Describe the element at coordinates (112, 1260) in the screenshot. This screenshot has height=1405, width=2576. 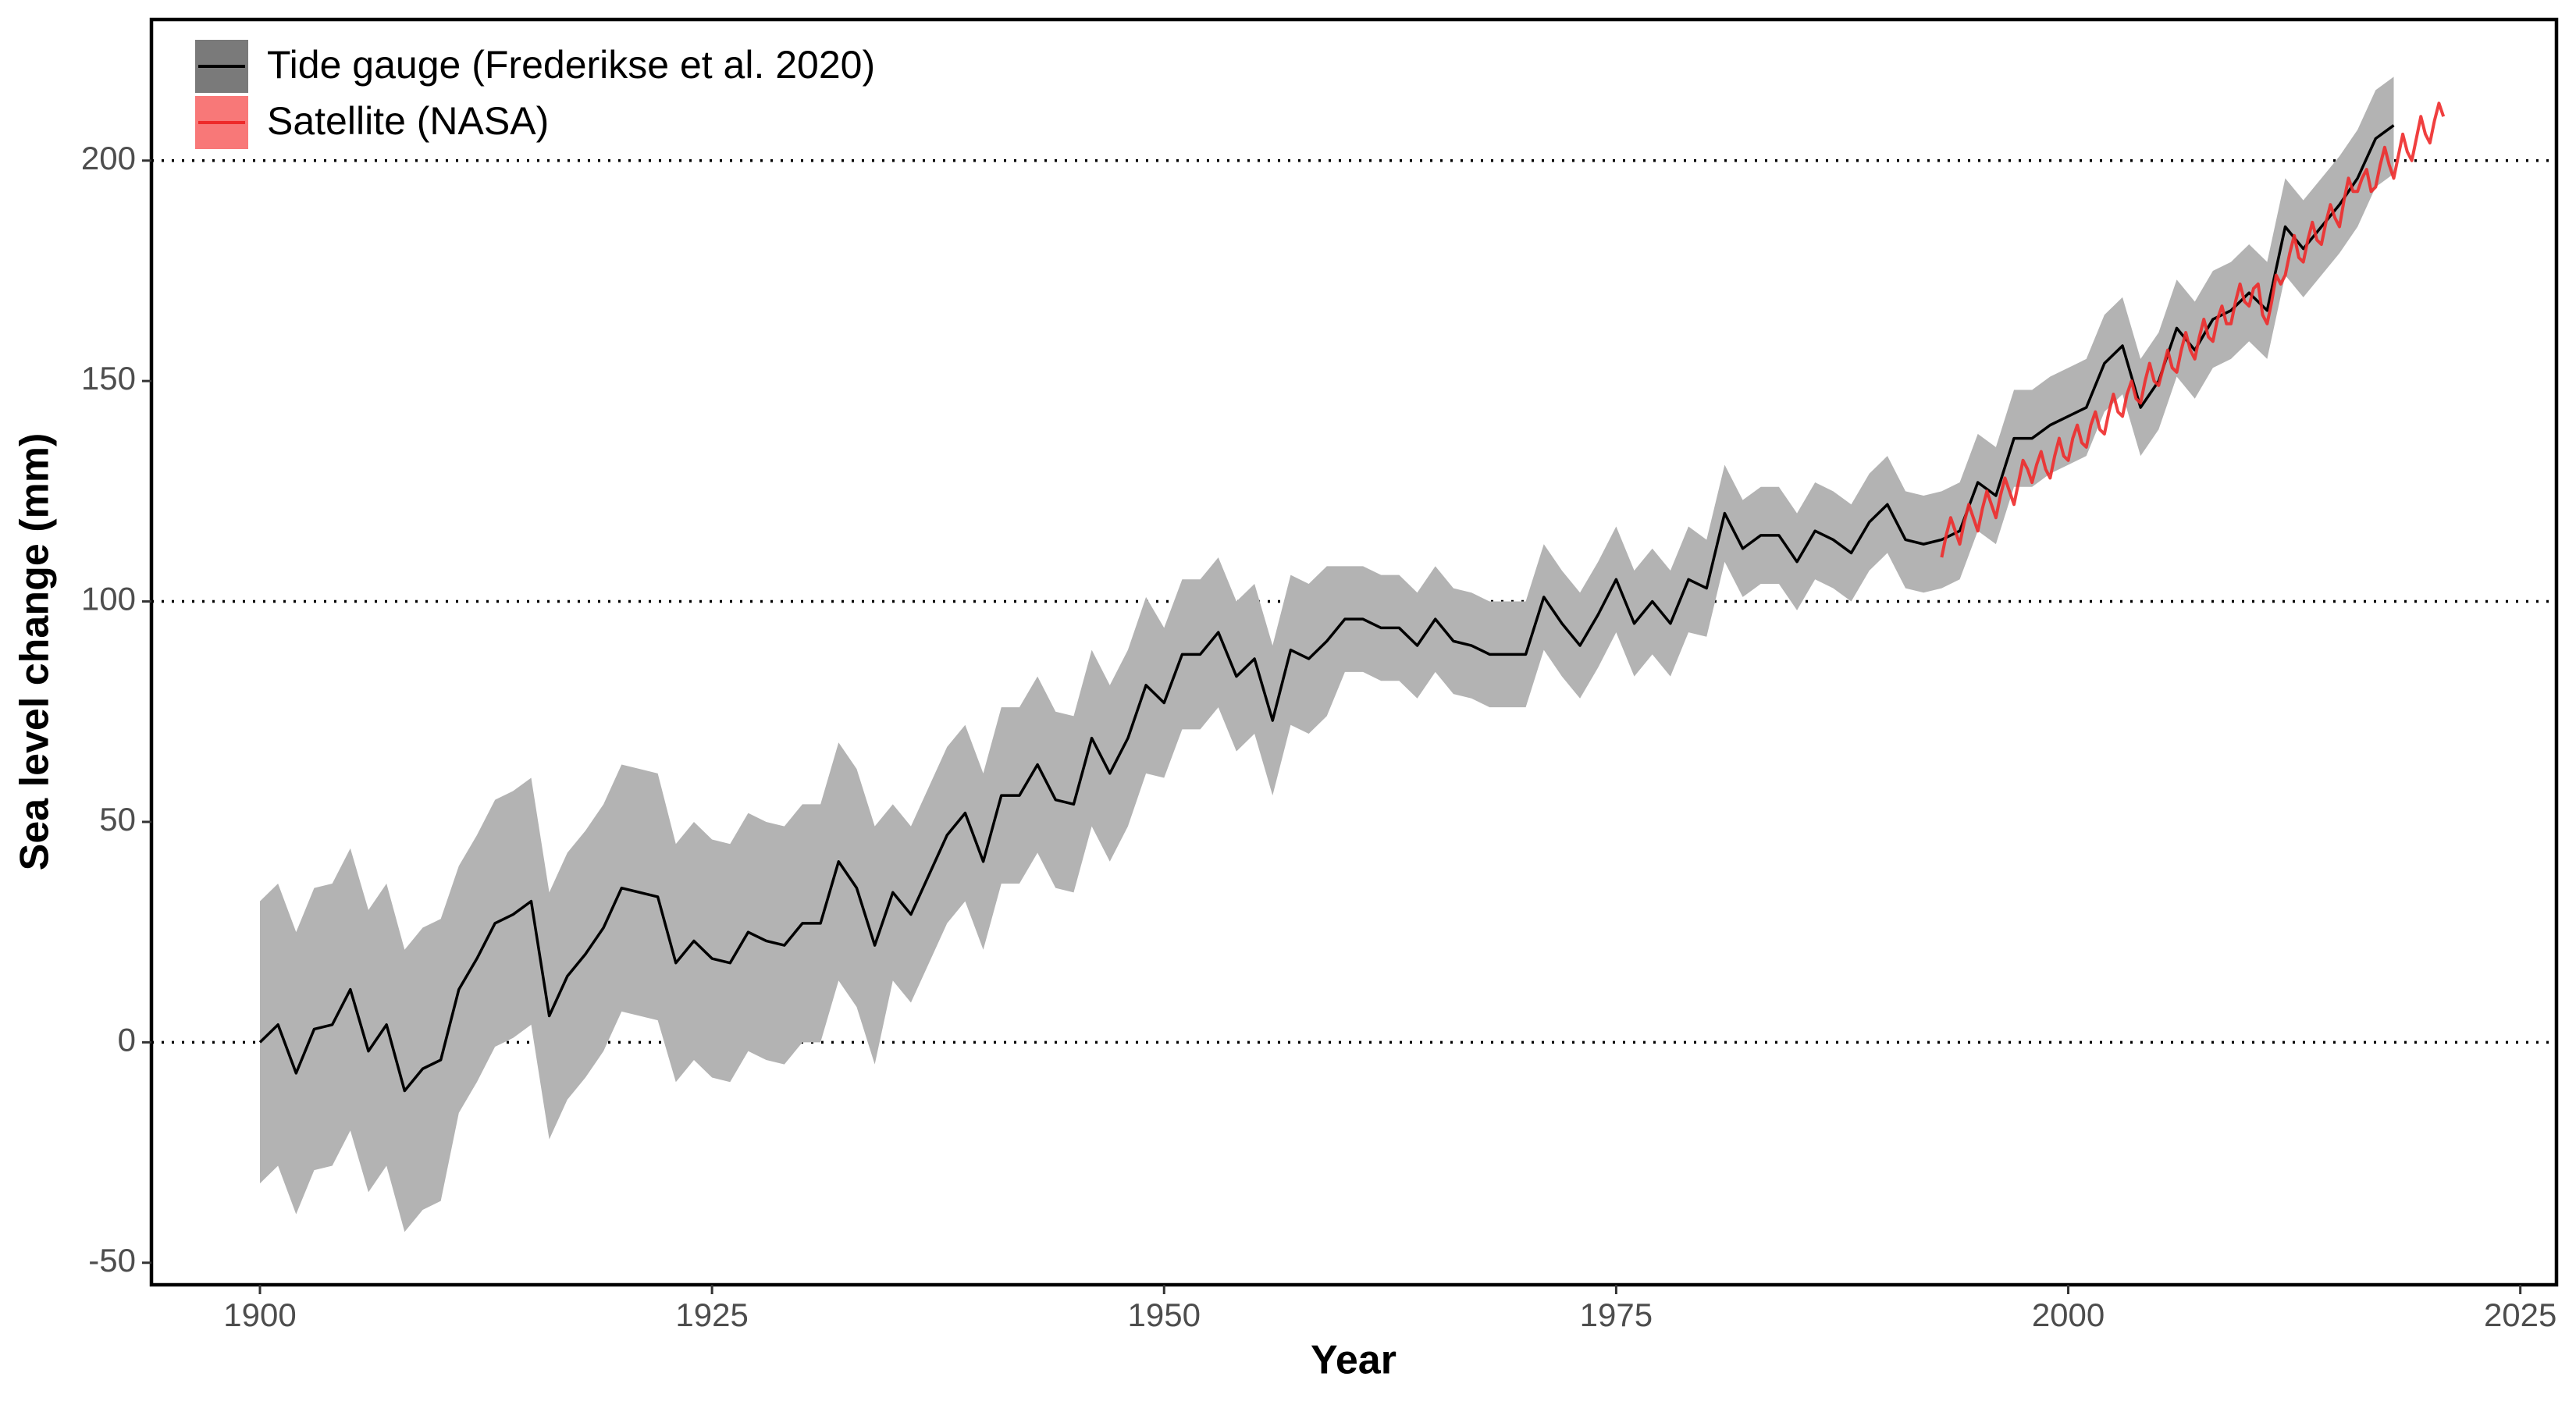
I see `y-tick-label: -50` at that location.